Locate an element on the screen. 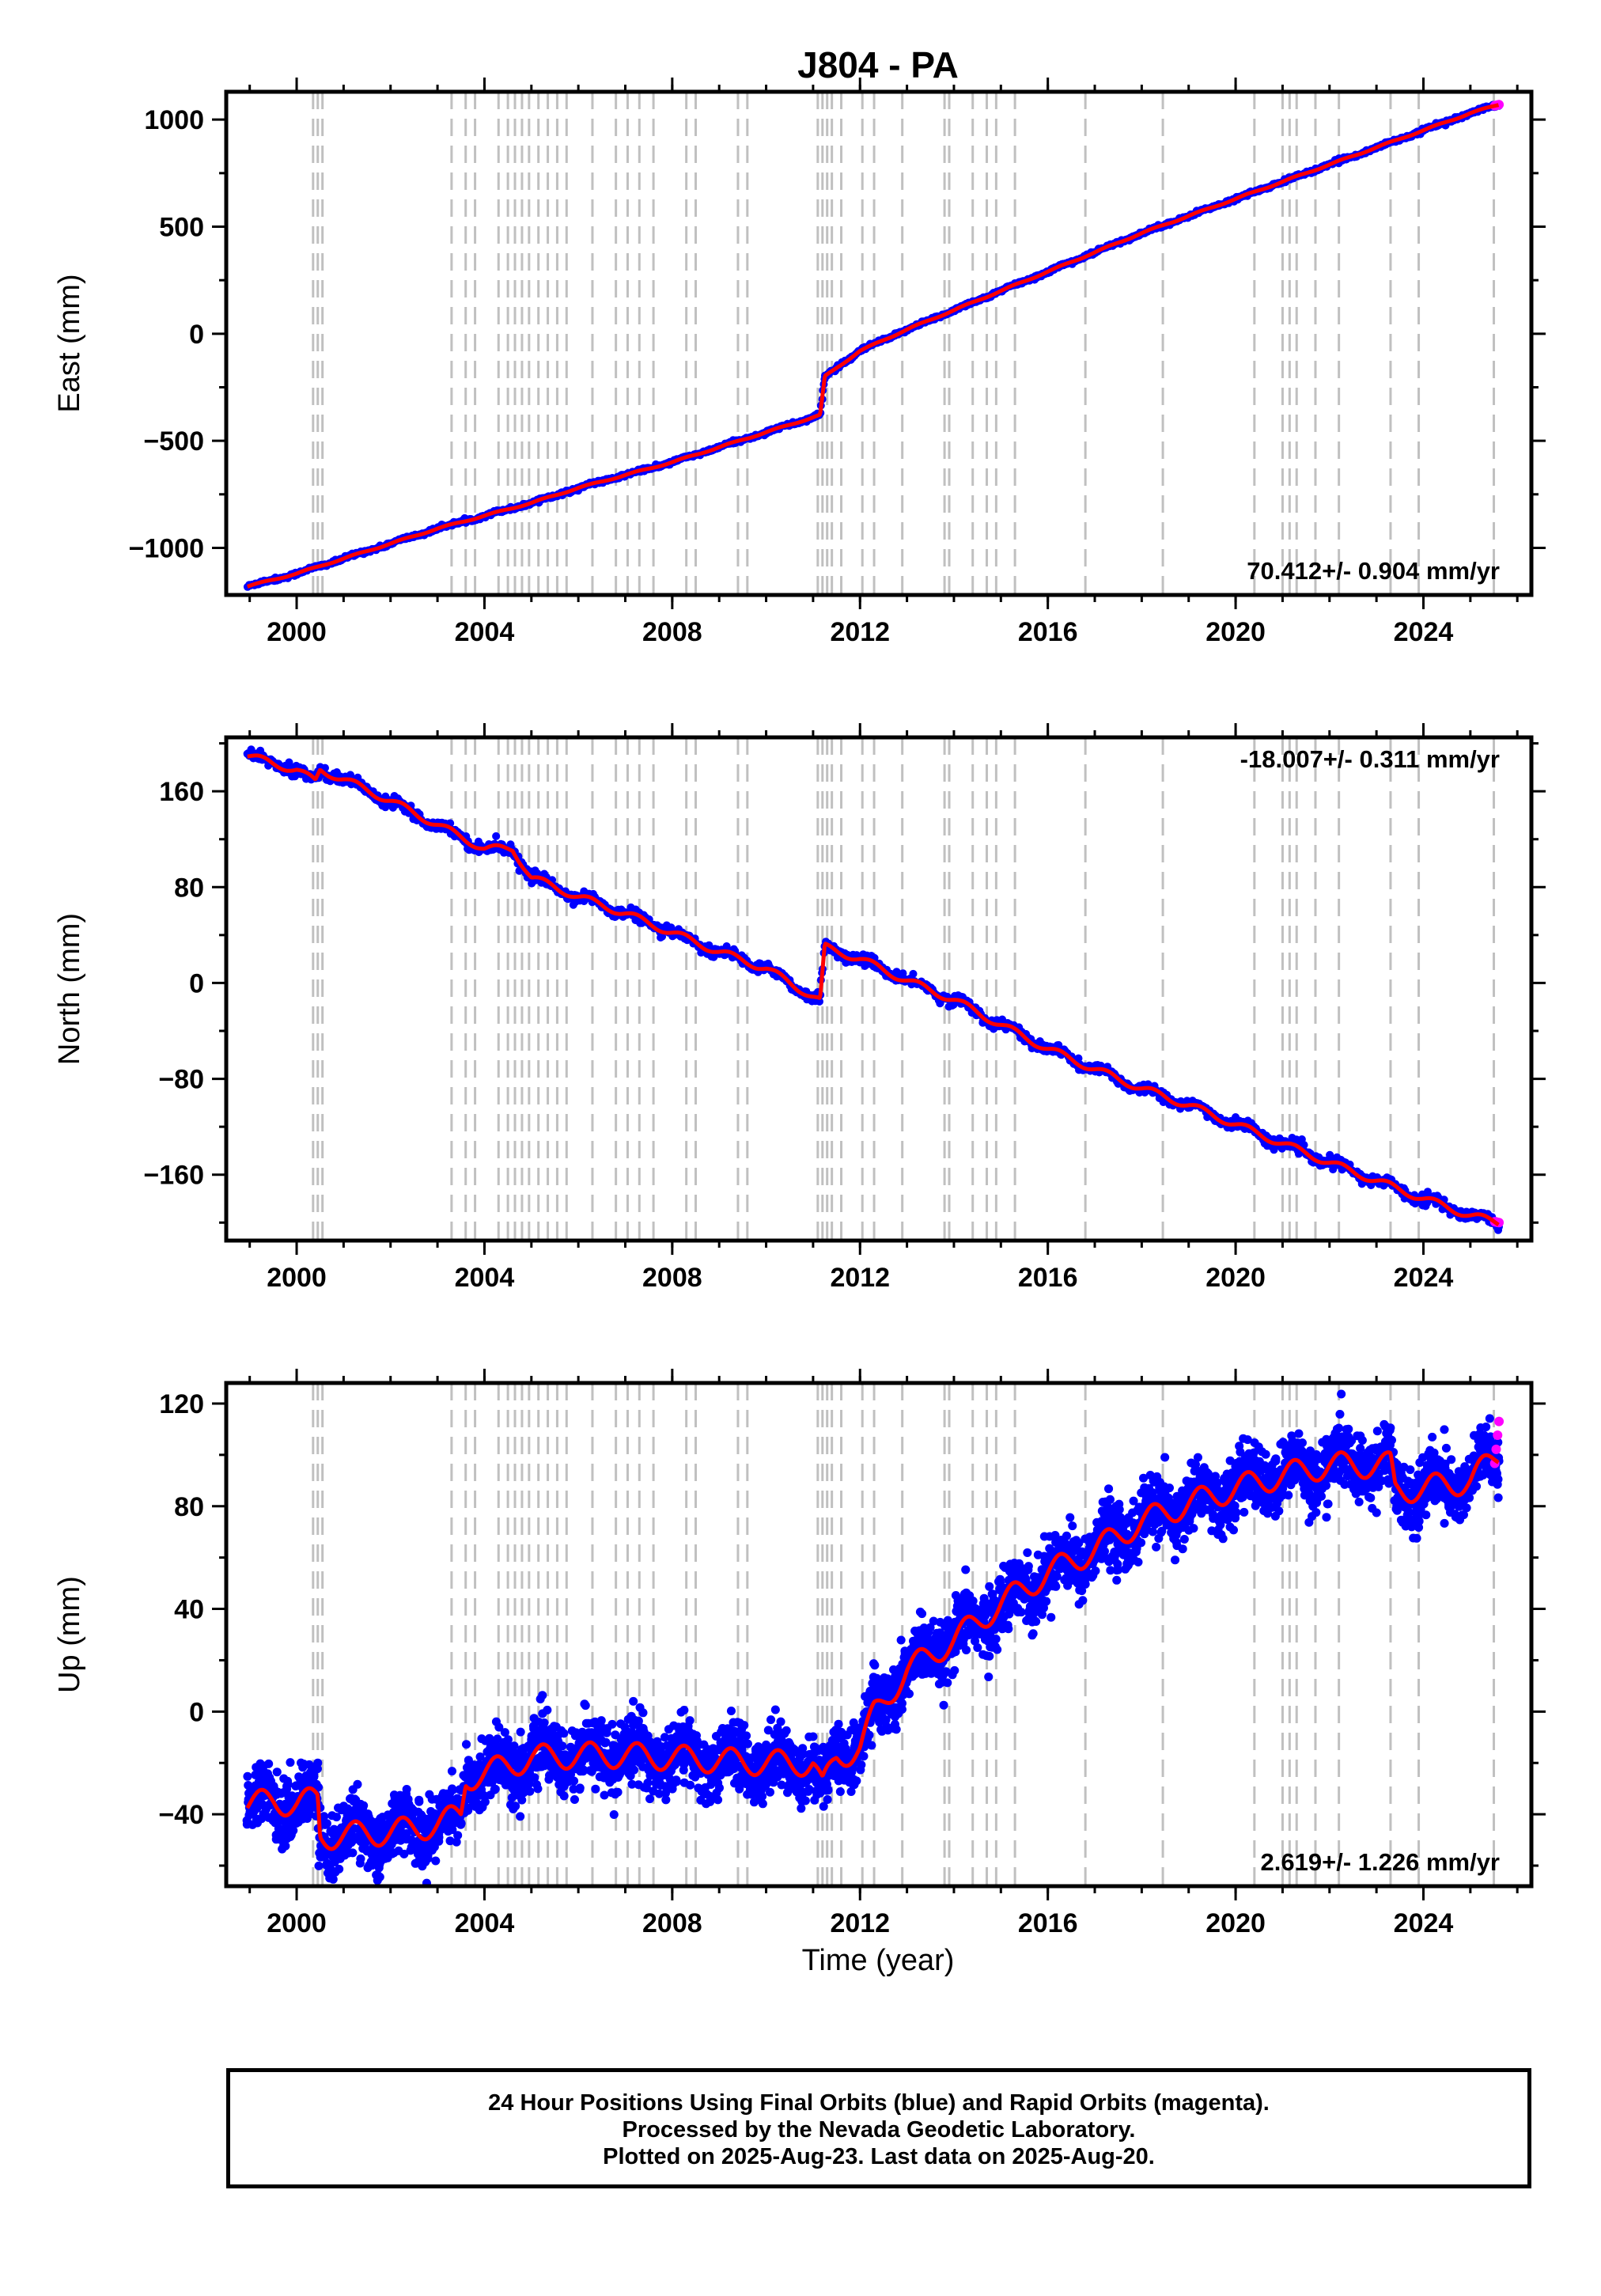  east-y-tick-label: 500 is located at coordinates (182, 228).